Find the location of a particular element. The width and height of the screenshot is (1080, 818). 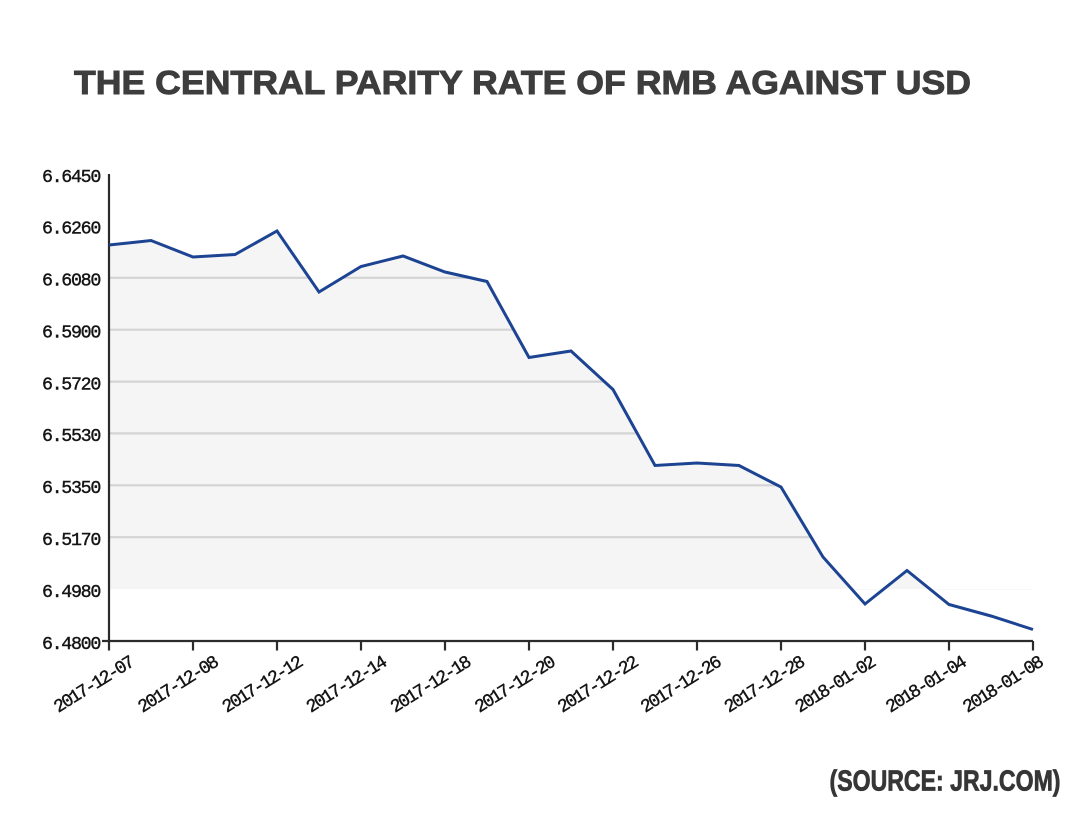

svg-text: 6.4800 is located at coordinates (71, 645).